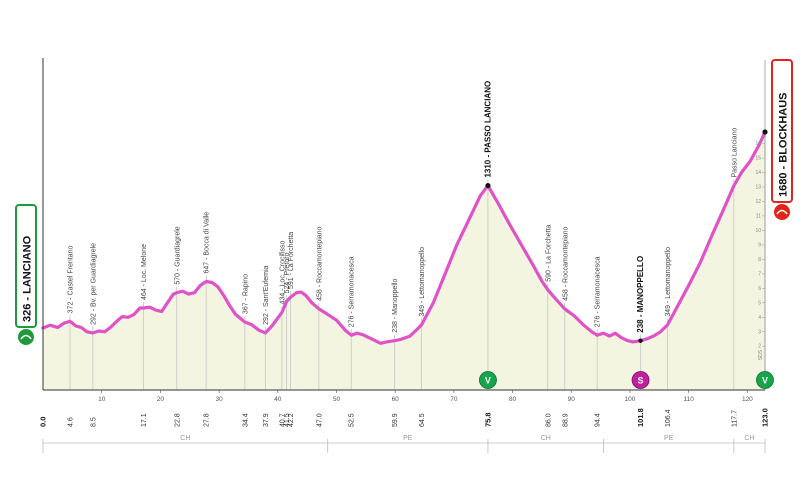 The height and width of the screenshot is (484, 800). What do you see at coordinates (758, 202) in the screenshot?
I see `right-scale-label: 12` at bounding box center [758, 202].